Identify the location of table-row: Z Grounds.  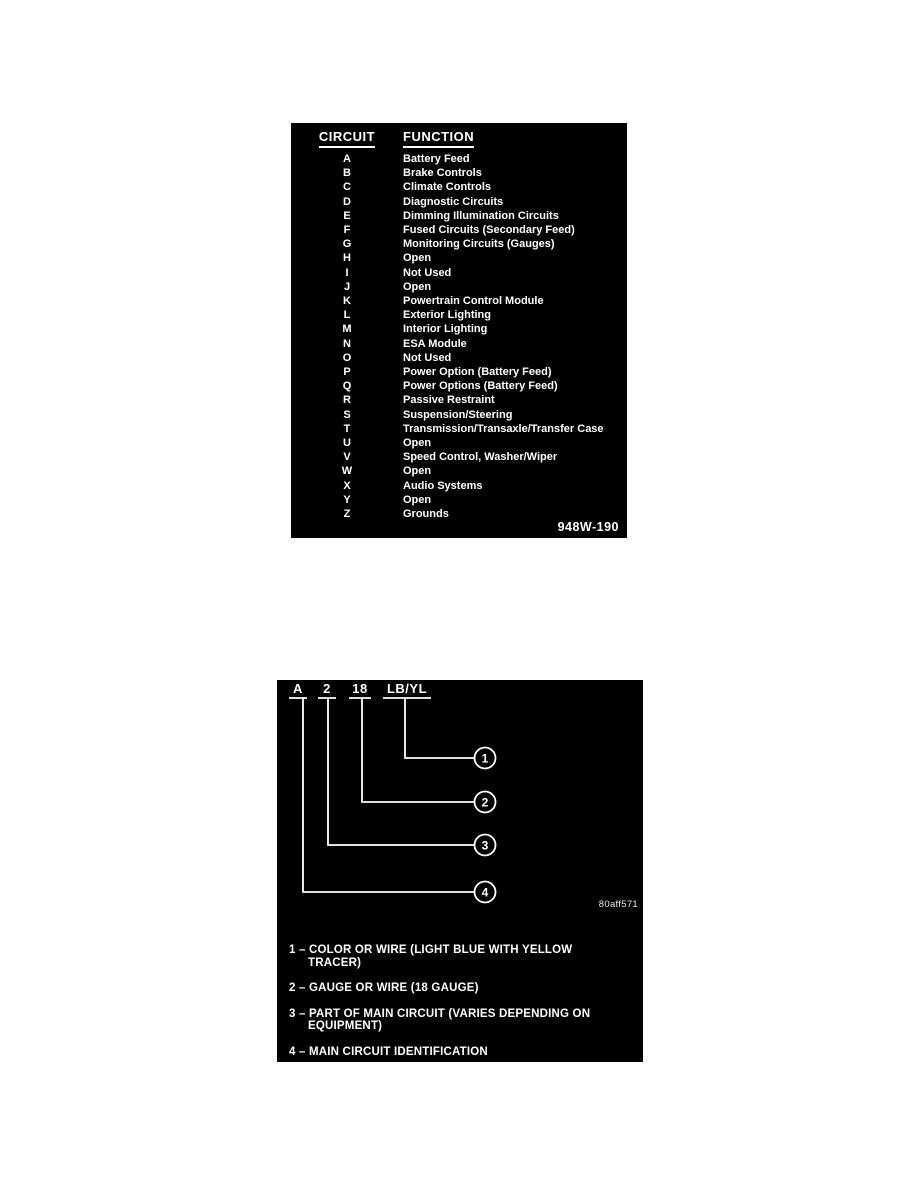
(459, 514).